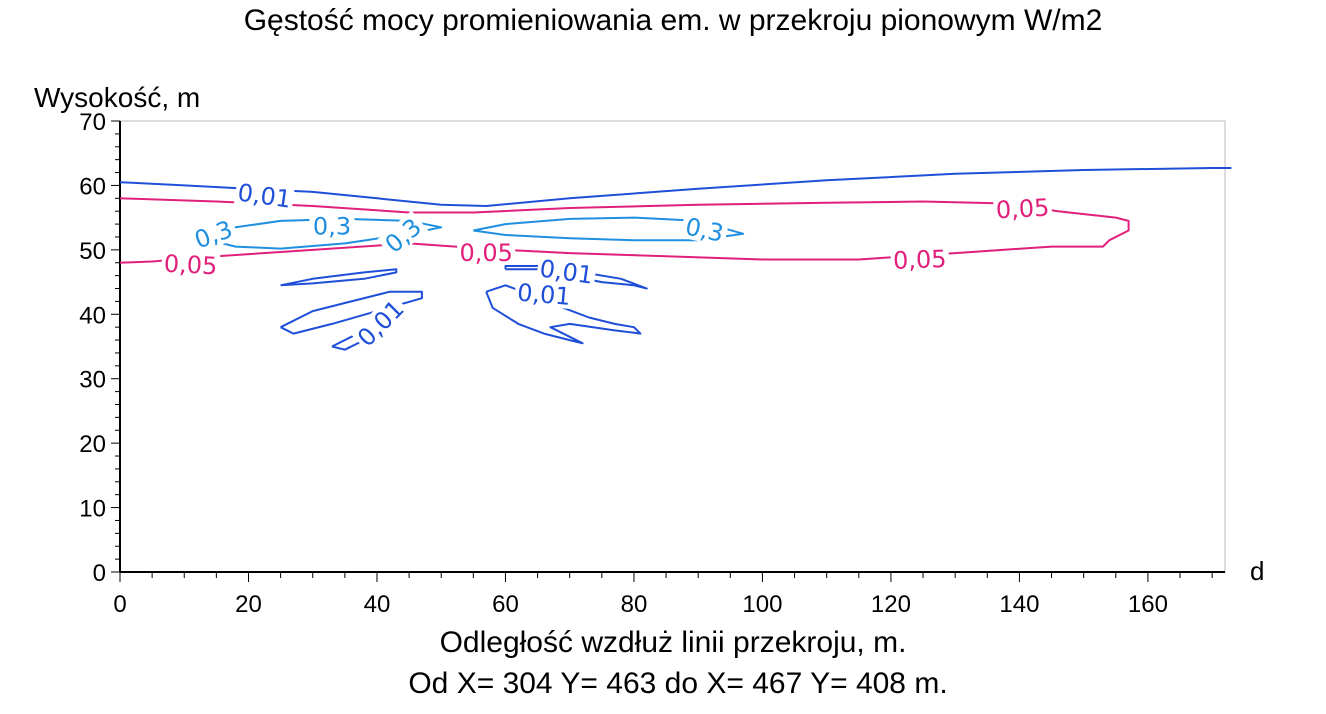  What do you see at coordinates (1148, 604) in the screenshot?
I see `x-tick-label: 160` at bounding box center [1148, 604].